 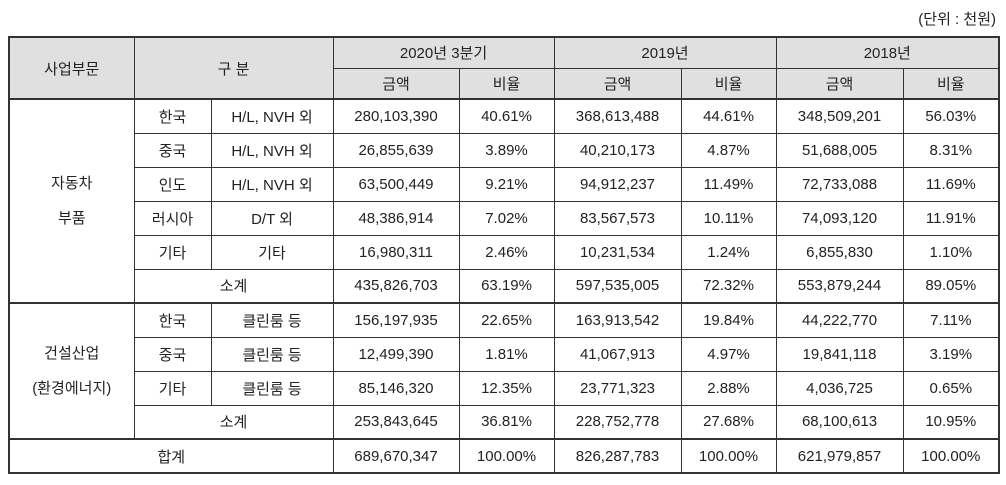 I want to click on amount-cell: 63,500,449, so click(x=396, y=184).